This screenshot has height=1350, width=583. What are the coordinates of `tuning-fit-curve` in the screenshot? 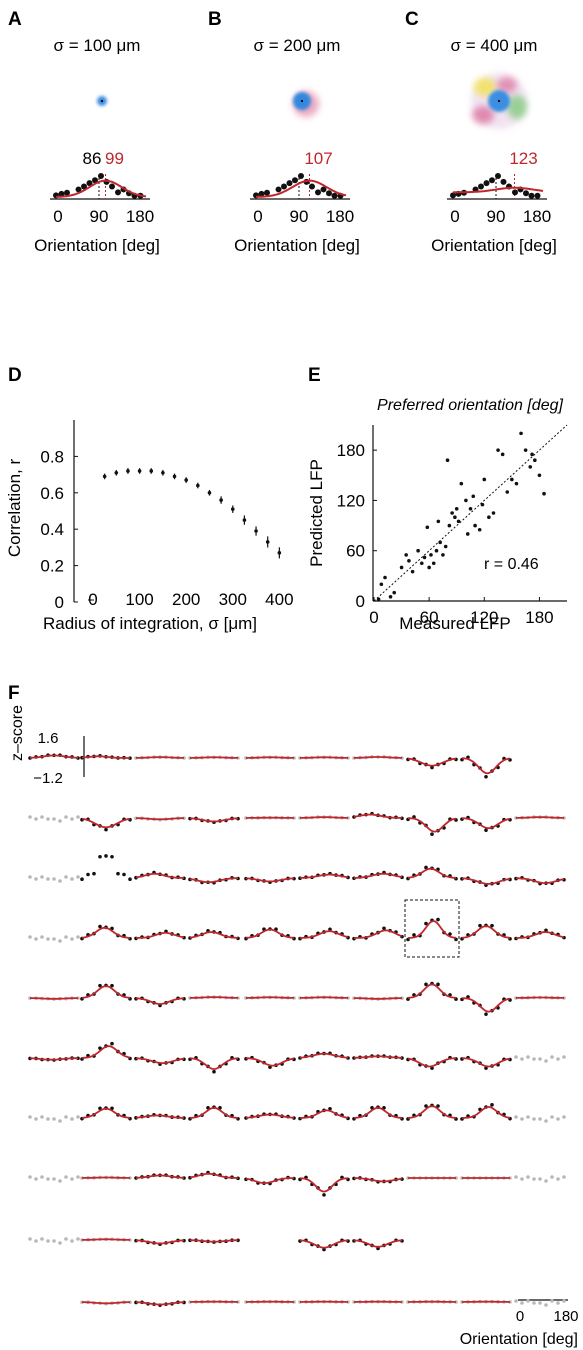 It's located at (498, 190).